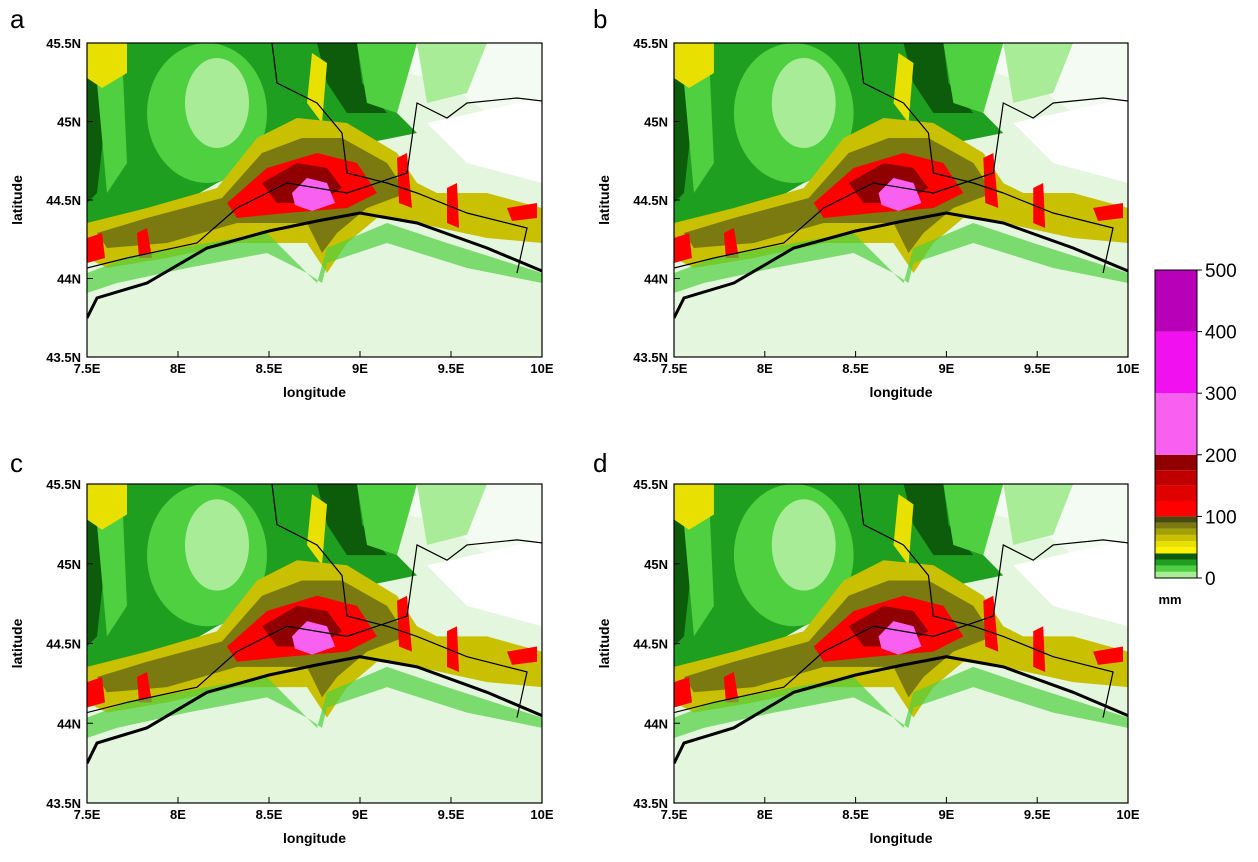 This screenshot has height=862, width=1258. Describe the element at coordinates (1221, 456) in the screenshot. I see `colorbar-tick-label: 200` at that location.